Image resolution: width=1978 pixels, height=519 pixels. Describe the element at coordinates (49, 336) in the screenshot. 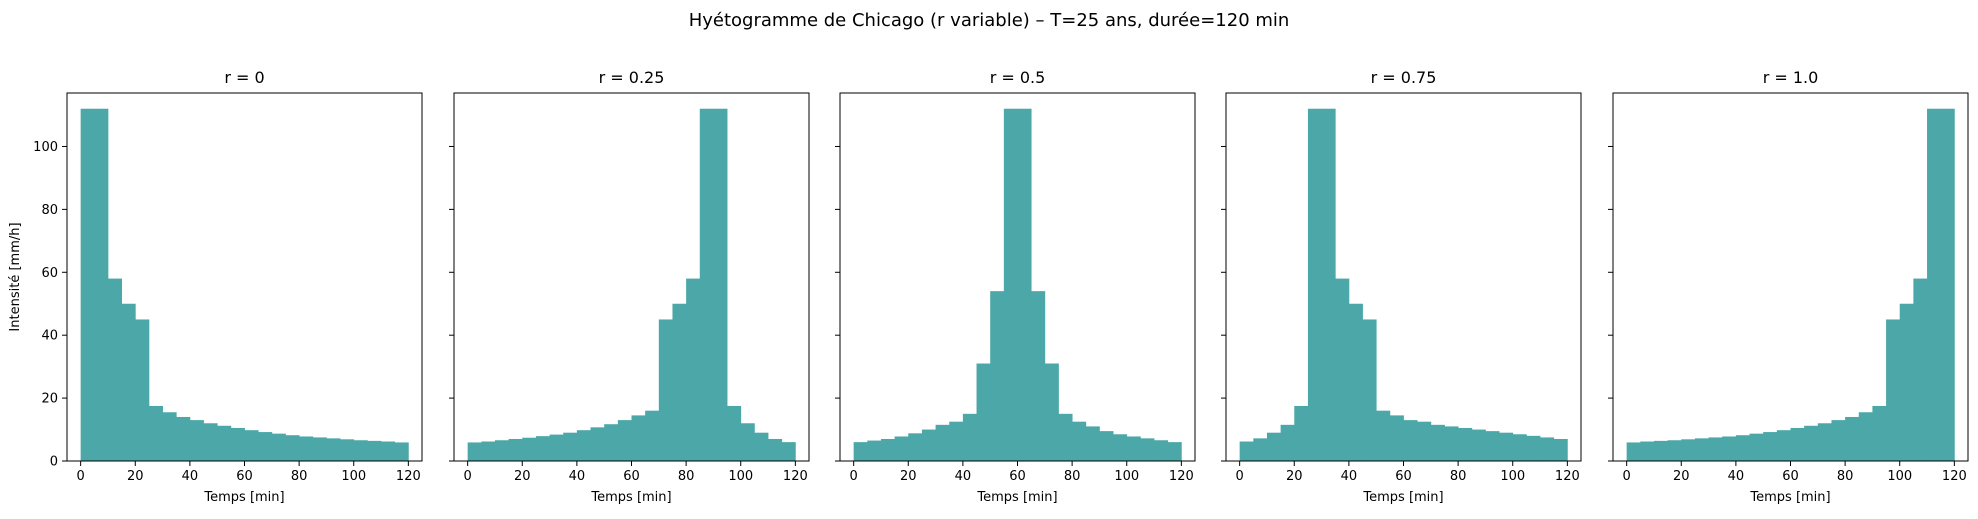

I see `y-tick-label: 40` at that location.